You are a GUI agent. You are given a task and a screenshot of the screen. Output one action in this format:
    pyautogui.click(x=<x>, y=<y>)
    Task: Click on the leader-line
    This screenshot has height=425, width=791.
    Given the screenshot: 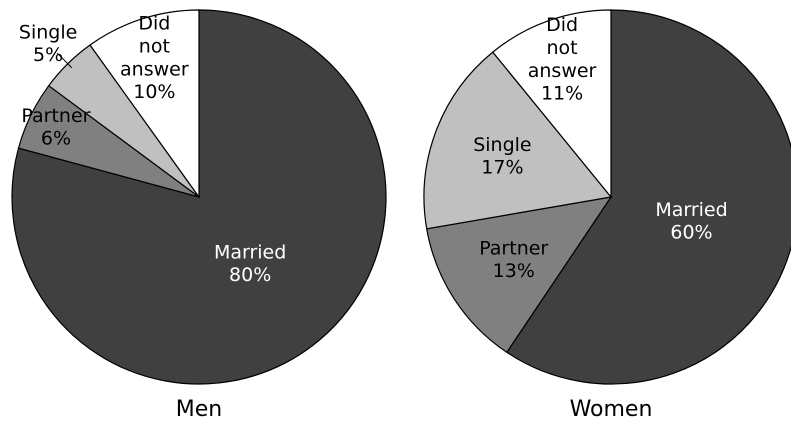 What is the action you would take?
    pyautogui.click(x=64, y=60)
    